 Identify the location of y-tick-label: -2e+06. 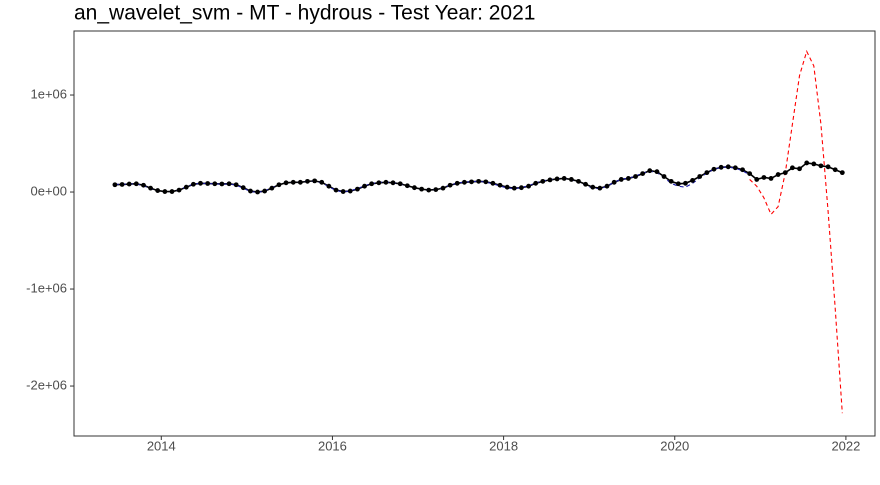
(46, 384).